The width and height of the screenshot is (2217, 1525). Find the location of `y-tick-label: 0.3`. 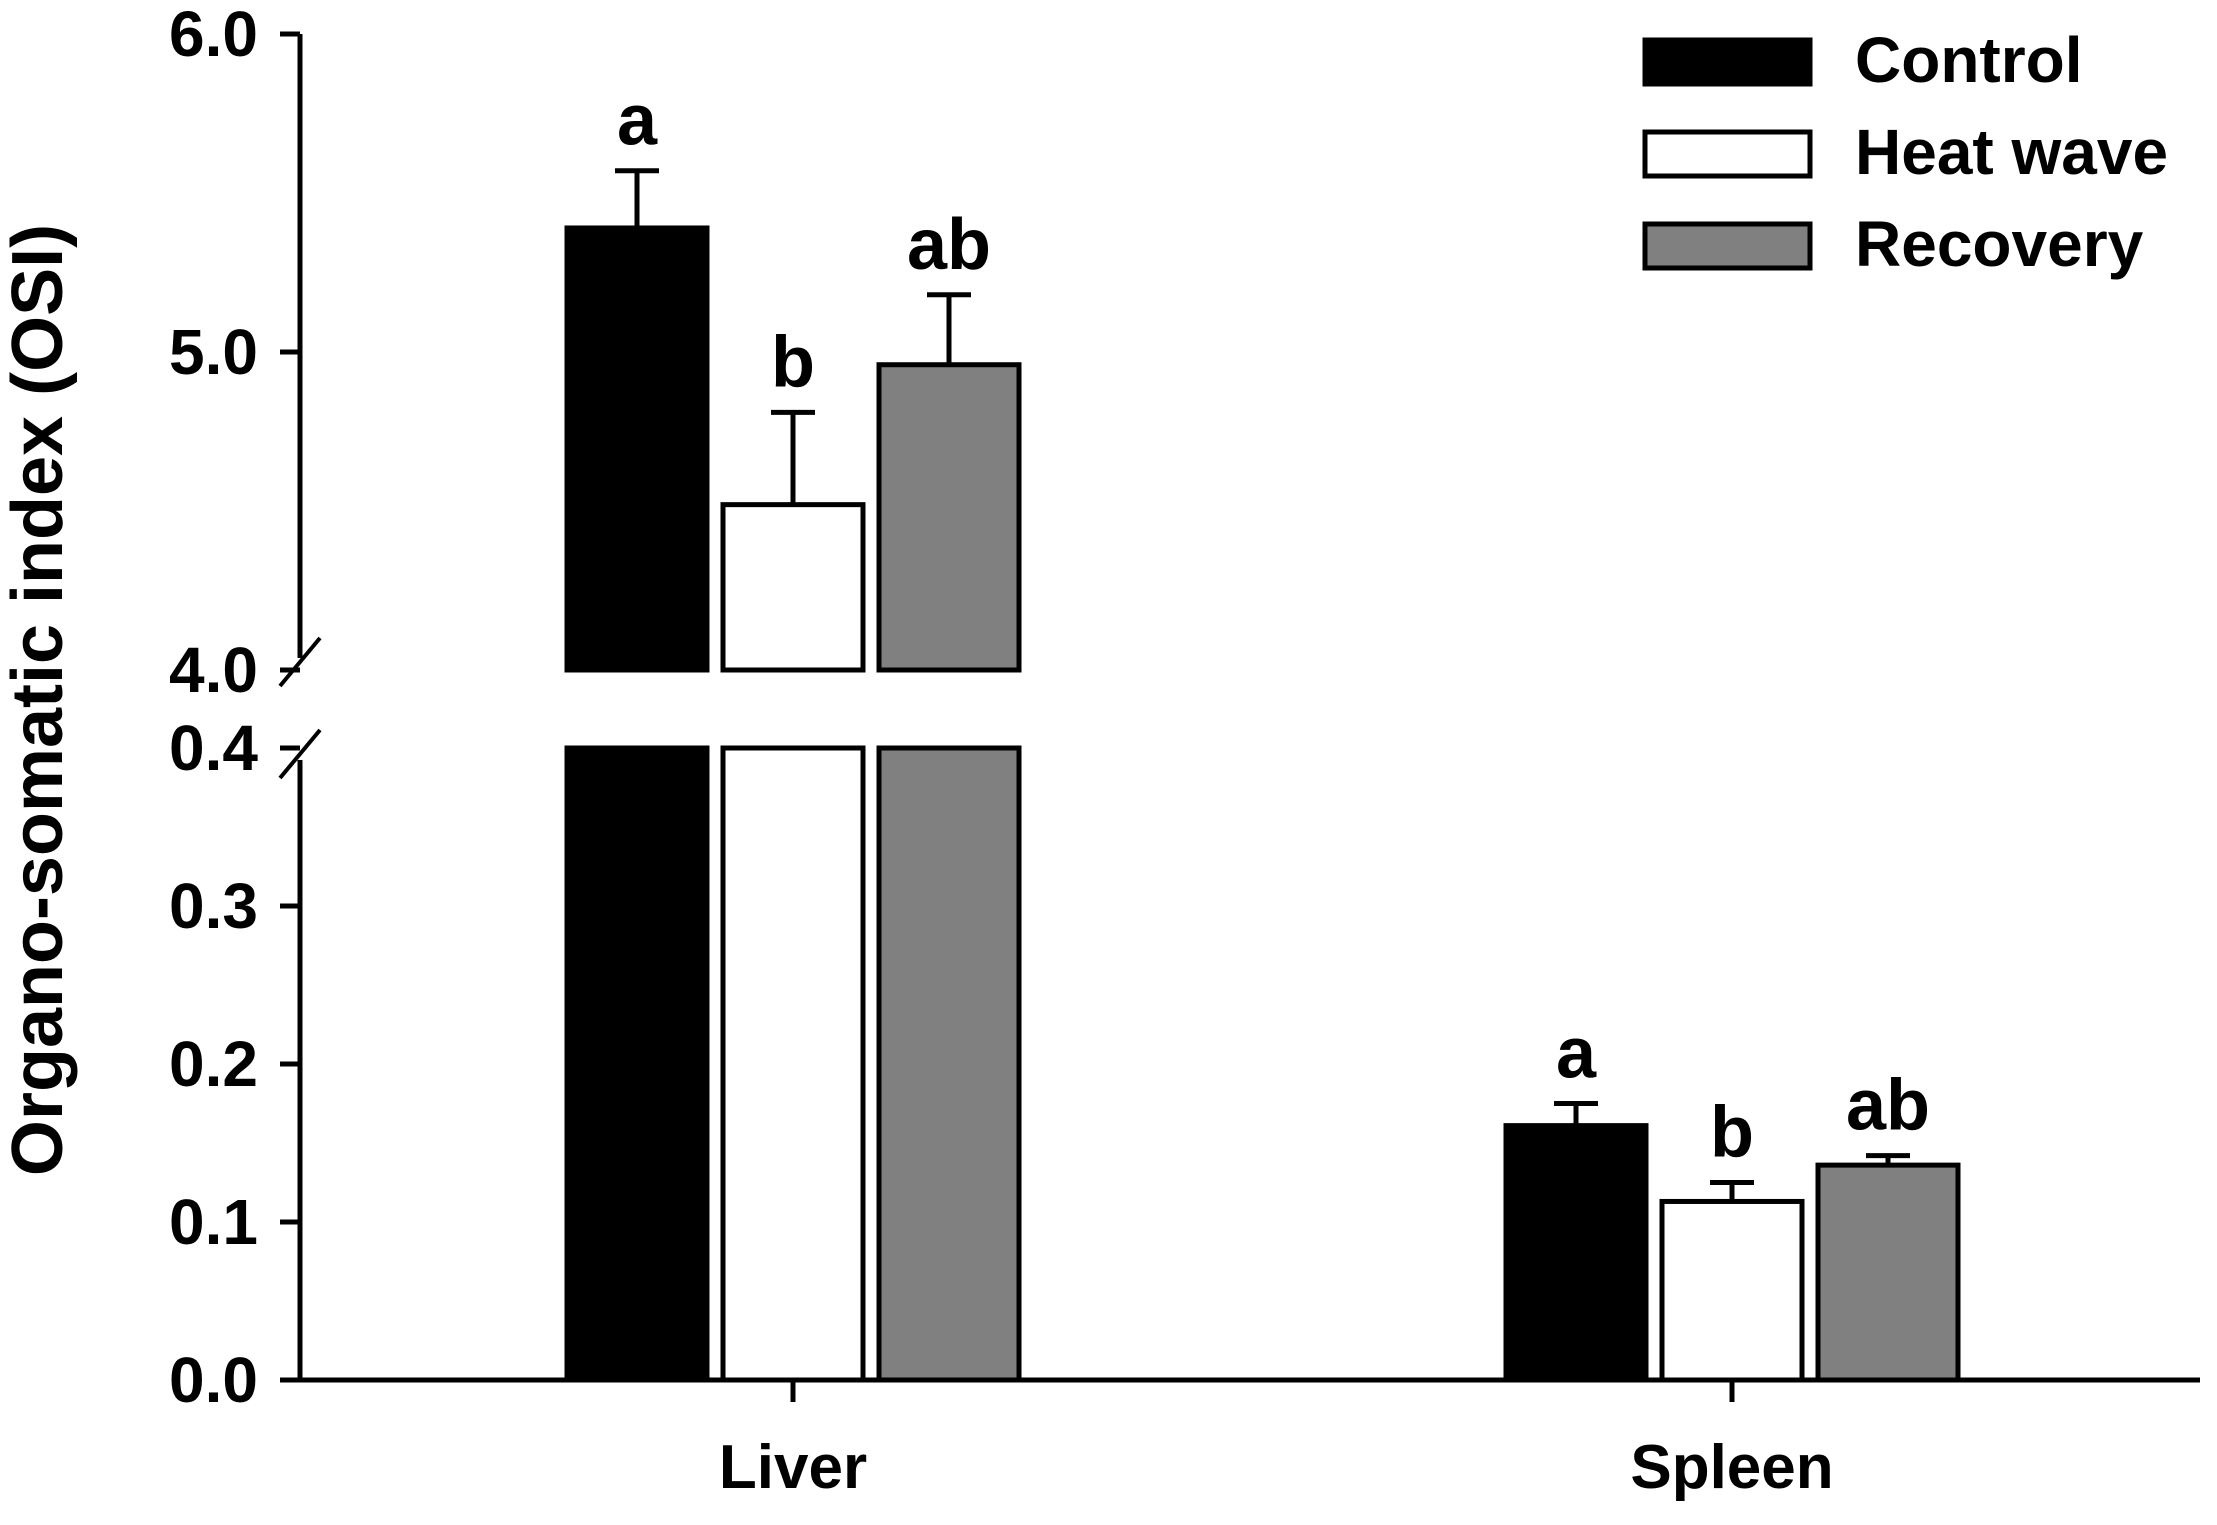

y-tick-label: 0.3 is located at coordinates (213, 906).